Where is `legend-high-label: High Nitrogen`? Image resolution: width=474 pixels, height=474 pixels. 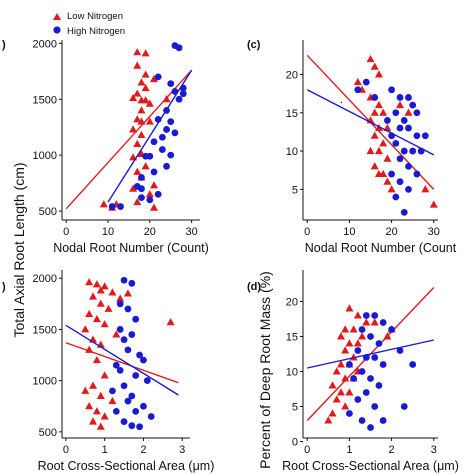
legend-high-label: High Nitrogen is located at coordinates (96, 31).